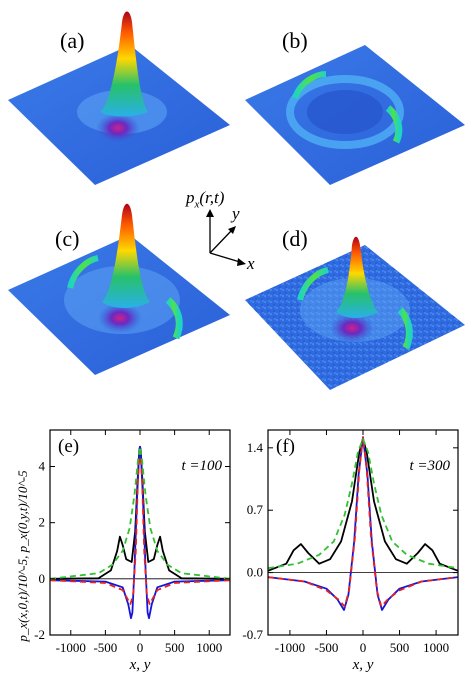  What do you see at coordinates (212, 197) in the screenshot?
I see `z-args: (r,t)` at bounding box center [212, 197].